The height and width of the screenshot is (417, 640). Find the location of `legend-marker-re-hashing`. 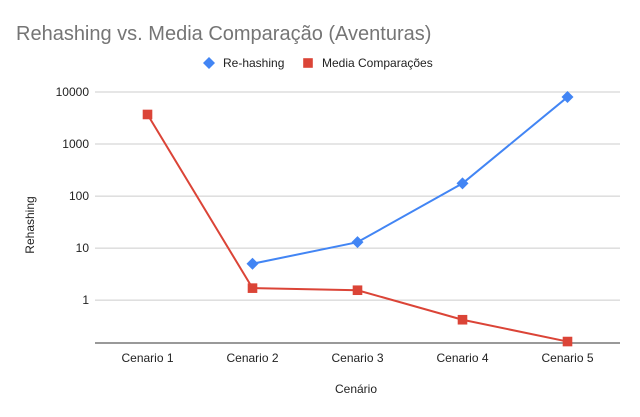

legend-marker-re-hashing is located at coordinates (209, 63).